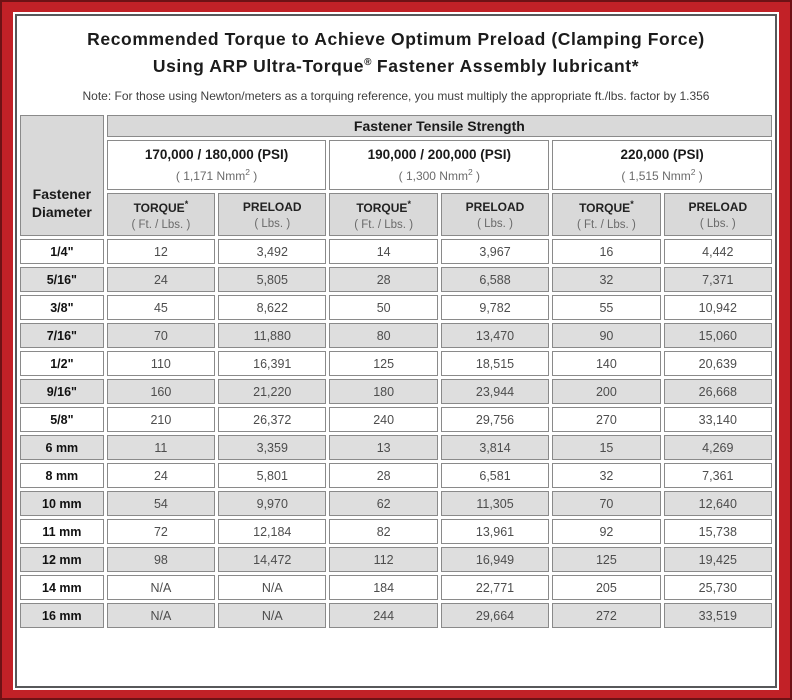 The width and height of the screenshot is (792, 700). I want to click on torque-value-cell: 180, so click(383, 392).